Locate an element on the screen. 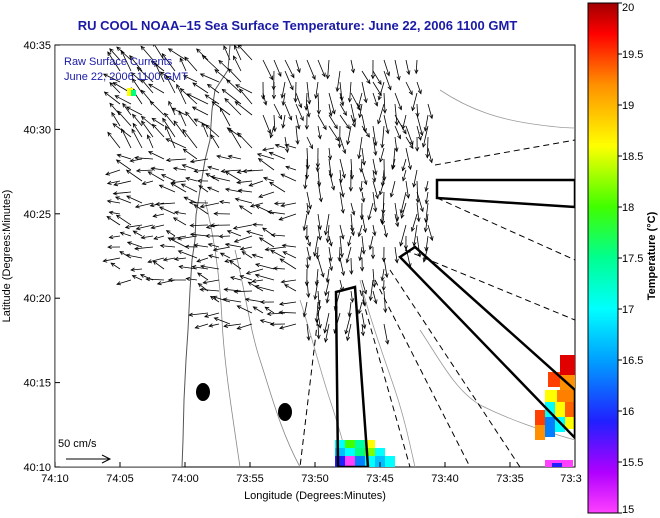 The height and width of the screenshot is (518, 660). station-marker is located at coordinates (203, 392).